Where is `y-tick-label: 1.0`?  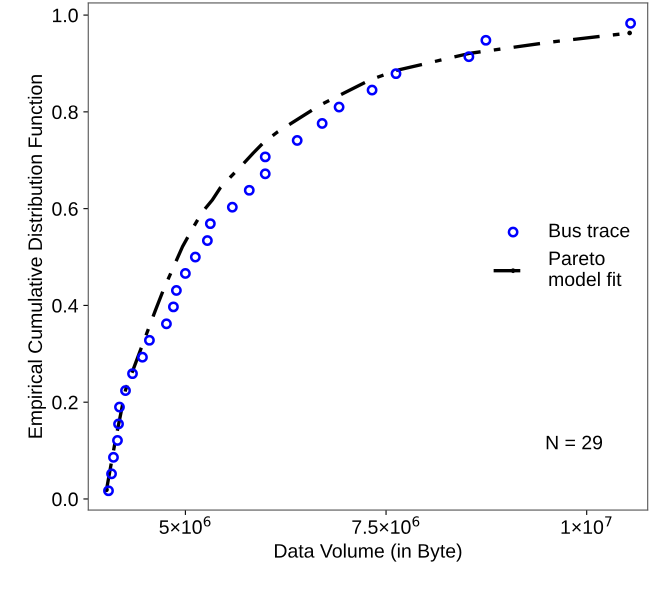 y-tick-label: 1.0 is located at coordinates (65, 15).